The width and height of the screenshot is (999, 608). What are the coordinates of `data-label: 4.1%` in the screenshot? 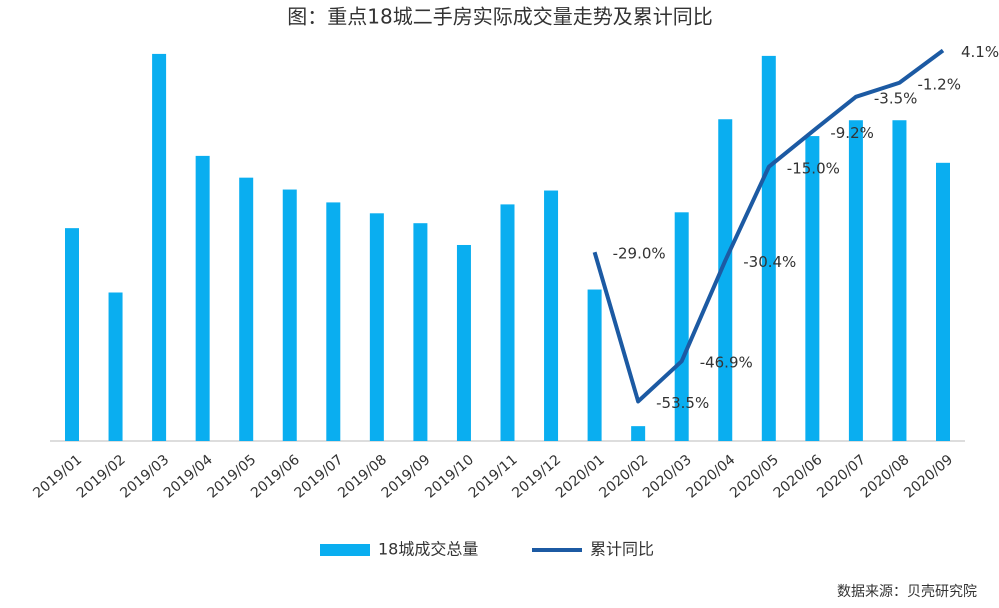 It's located at (980, 52).